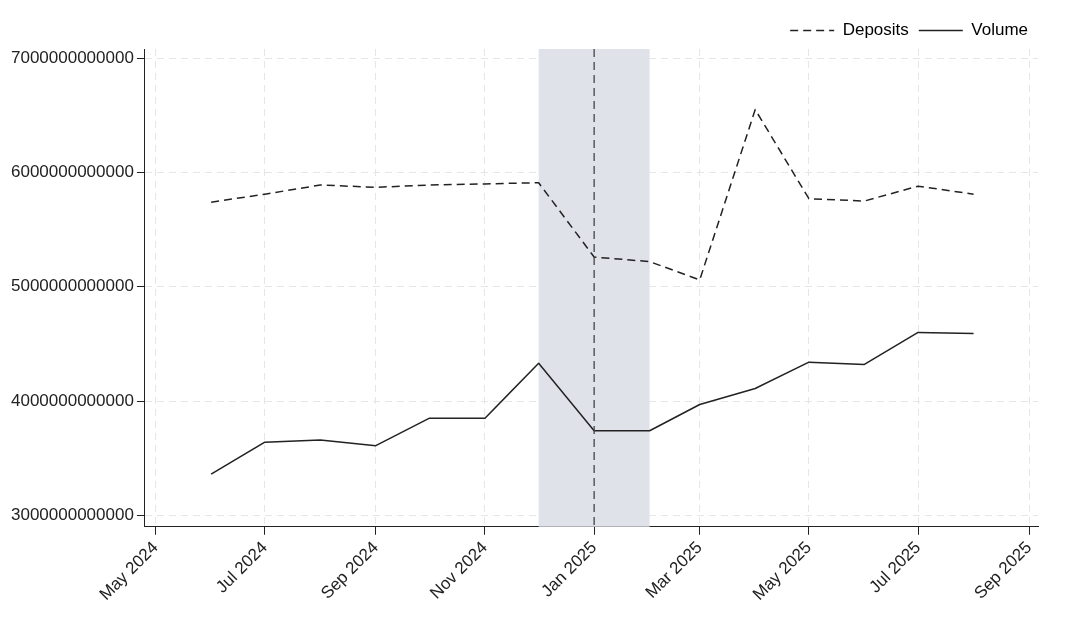 Image resolution: width=1067 pixels, height=618 pixels. I want to click on y-tick-label: 4000000000000, so click(72, 400).